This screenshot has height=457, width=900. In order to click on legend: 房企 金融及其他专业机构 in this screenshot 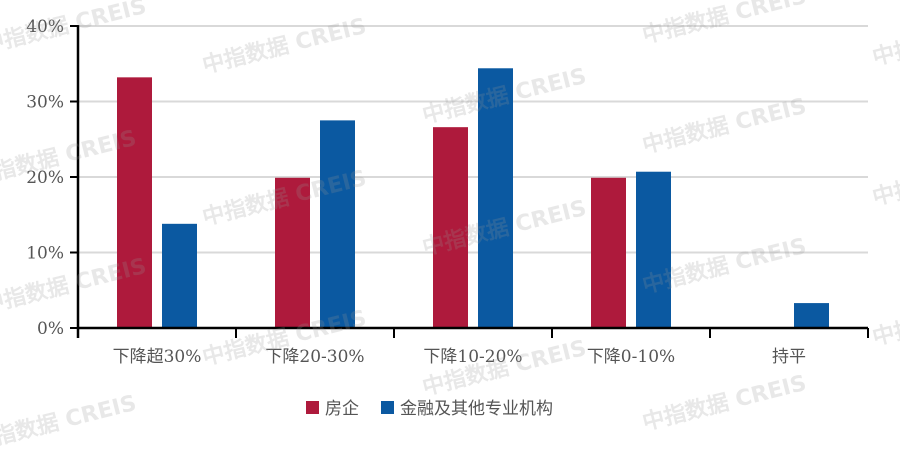, I will do `click(429, 409)`.